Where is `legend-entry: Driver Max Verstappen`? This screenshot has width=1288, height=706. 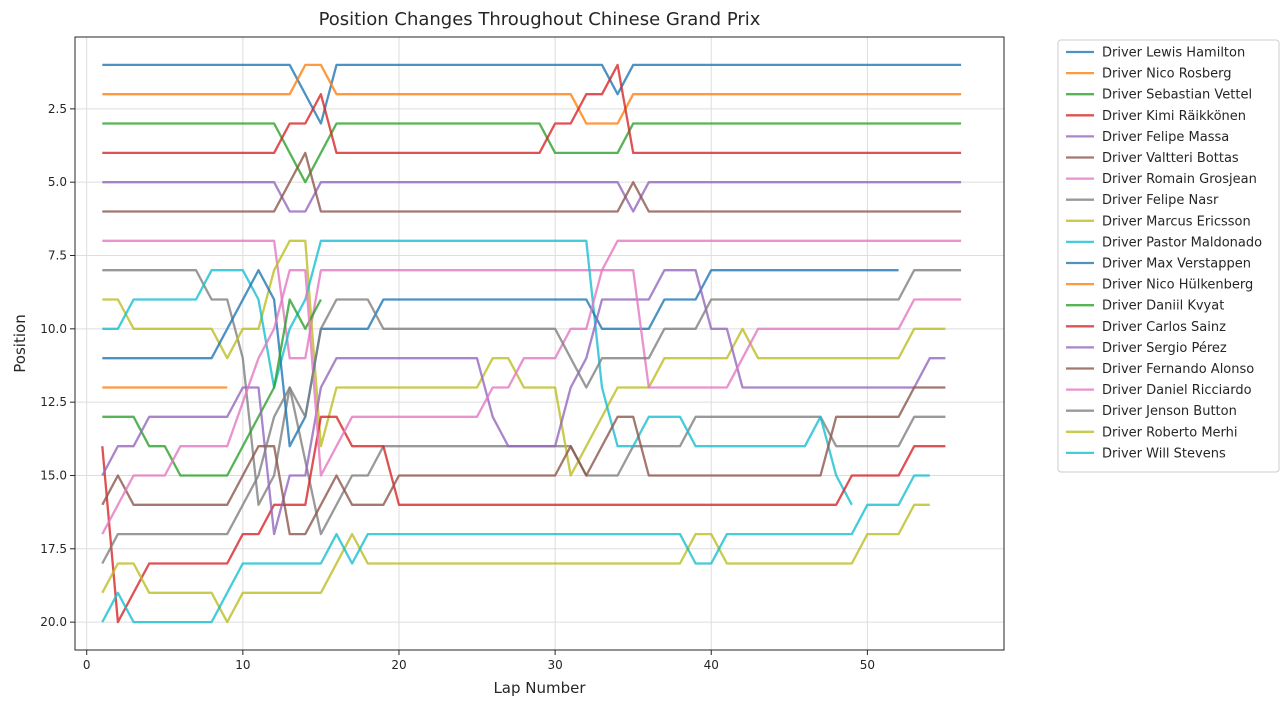
legend-entry: Driver Max Verstappen is located at coordinates (1176, 264).